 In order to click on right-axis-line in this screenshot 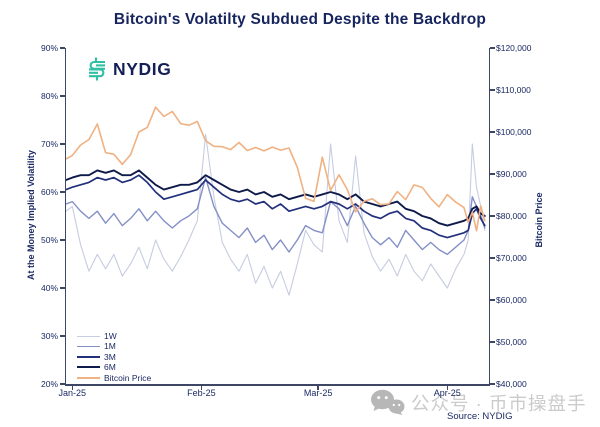, I will do `click(489, 217)`.